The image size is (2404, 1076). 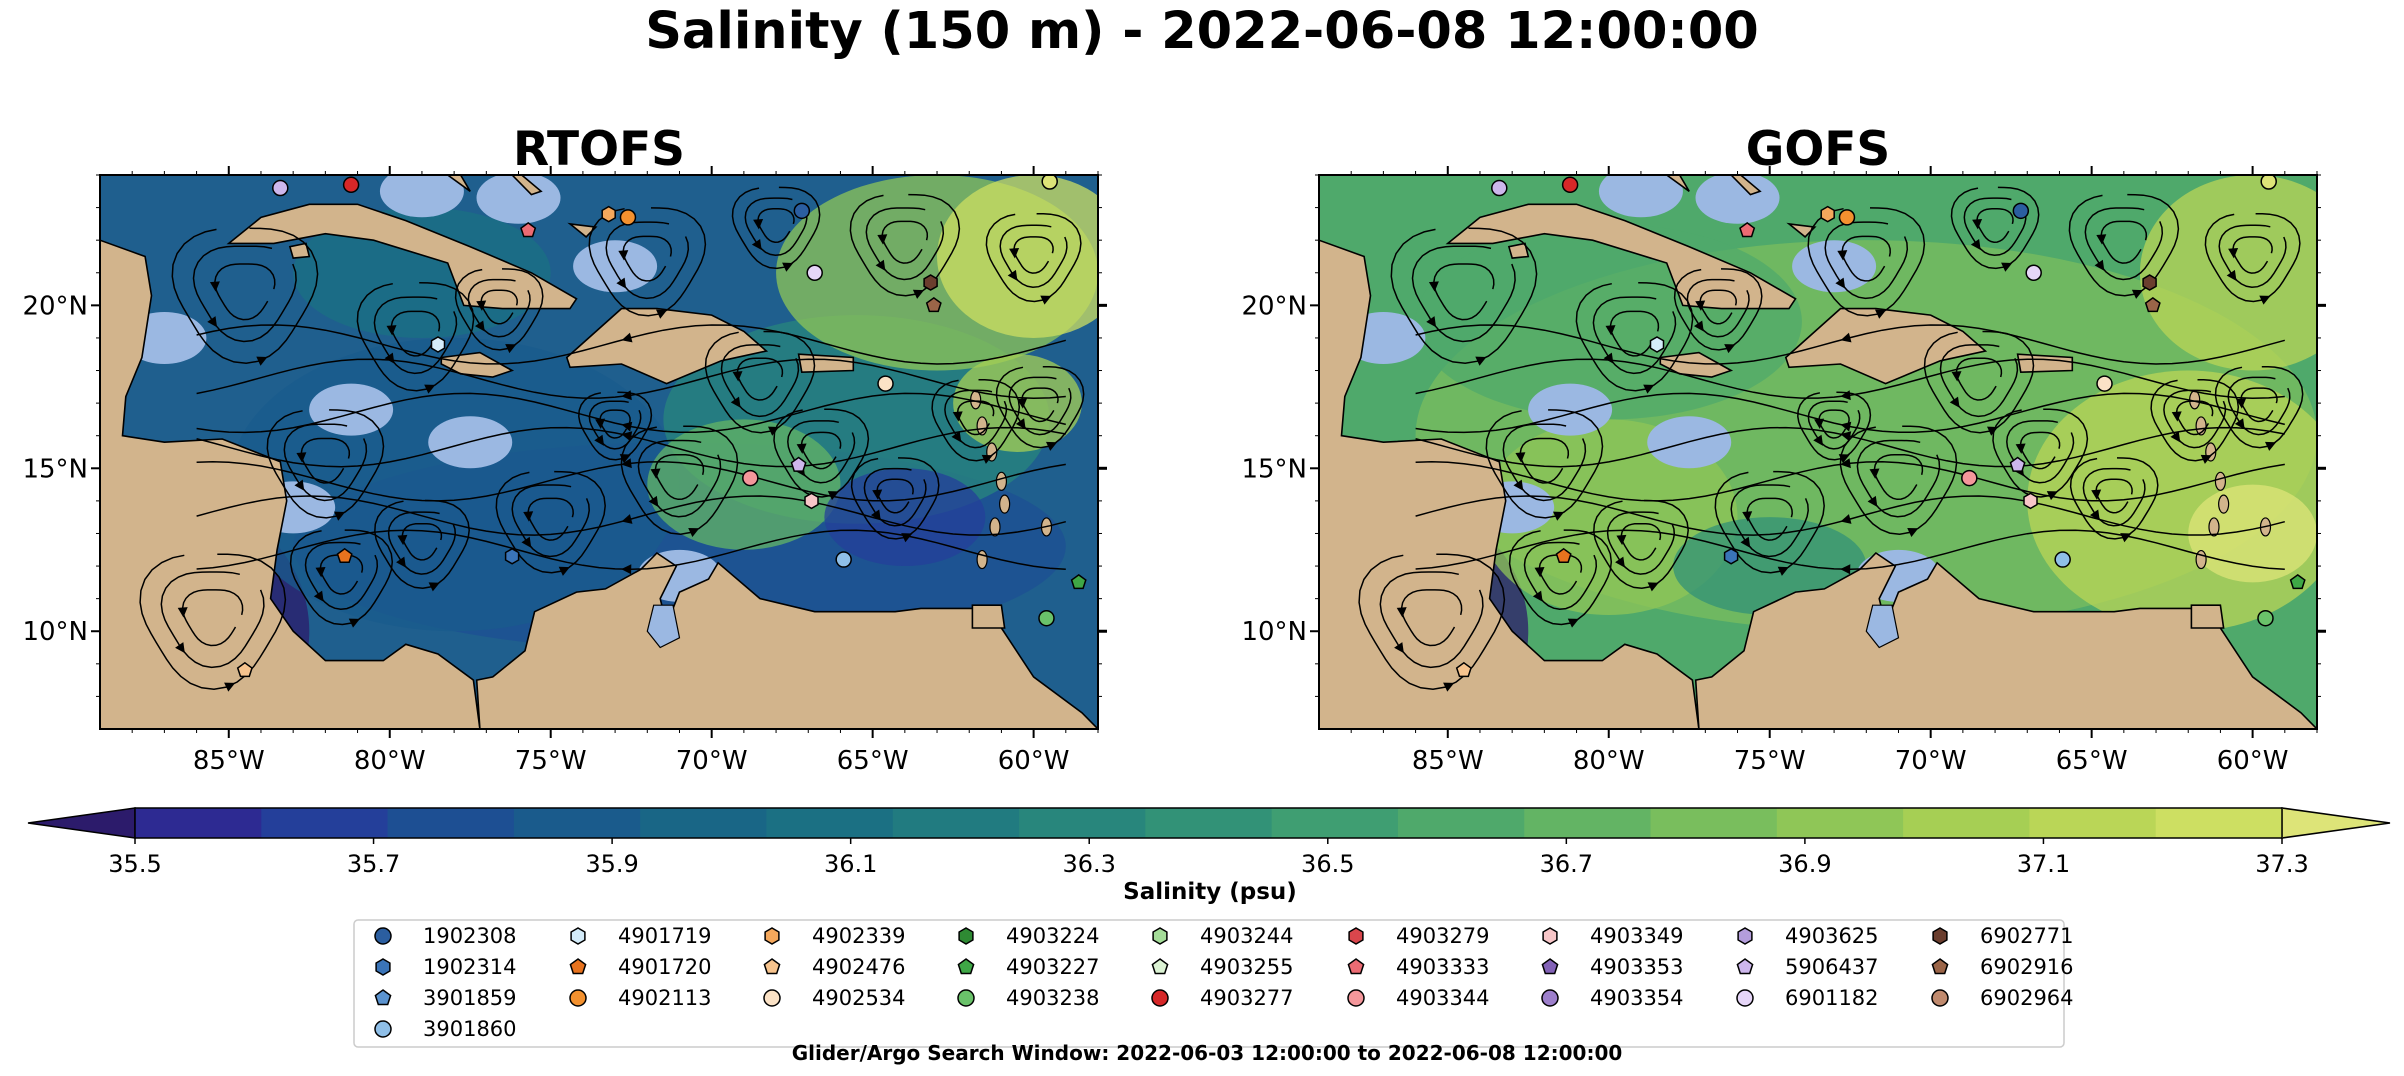 What do you see at coordinates (1247, 967) in the screenshot?
I see `legend-label: 4903255` at bounding box center [1247, 967].